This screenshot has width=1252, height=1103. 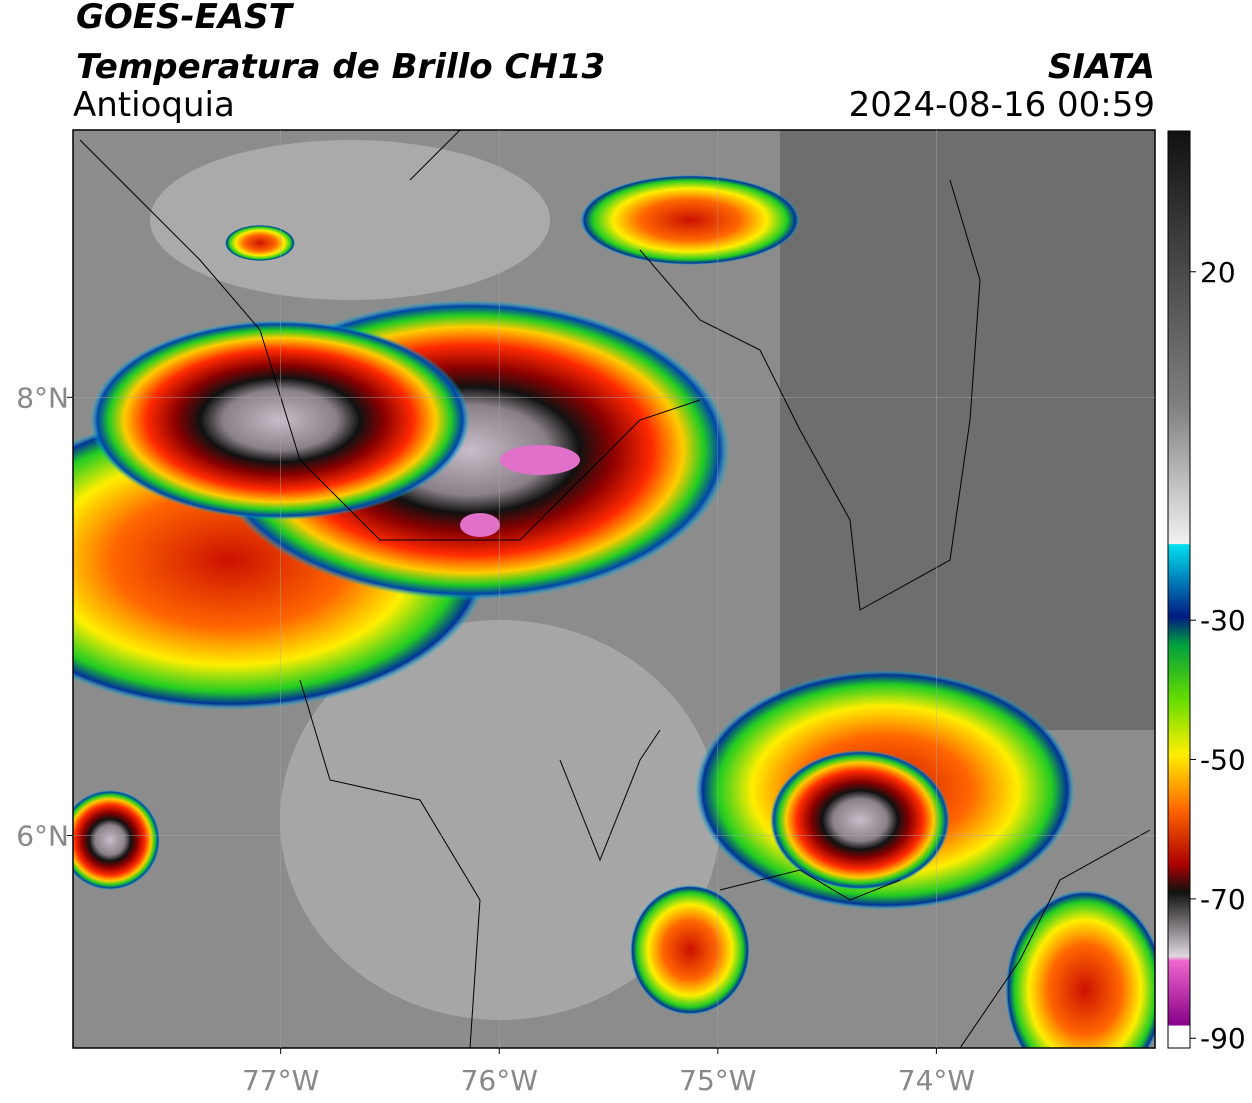 What do you see at coordinates (499, 1080) in the screenshot?
I see `x-tick-label: 76°W` at bounding box center [499, 1080].